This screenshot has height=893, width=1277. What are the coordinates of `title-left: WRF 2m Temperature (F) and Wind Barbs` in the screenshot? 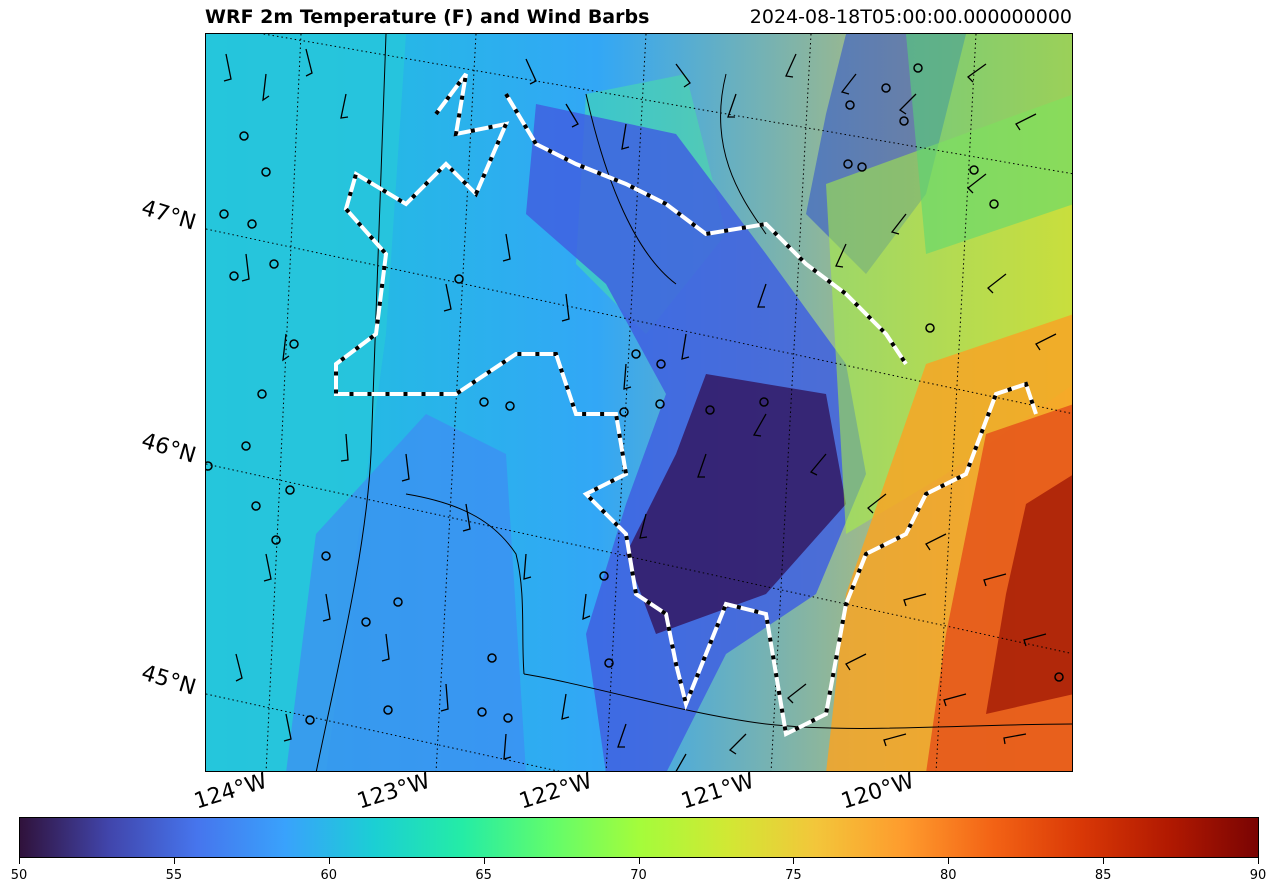 It's located at (427, 17).